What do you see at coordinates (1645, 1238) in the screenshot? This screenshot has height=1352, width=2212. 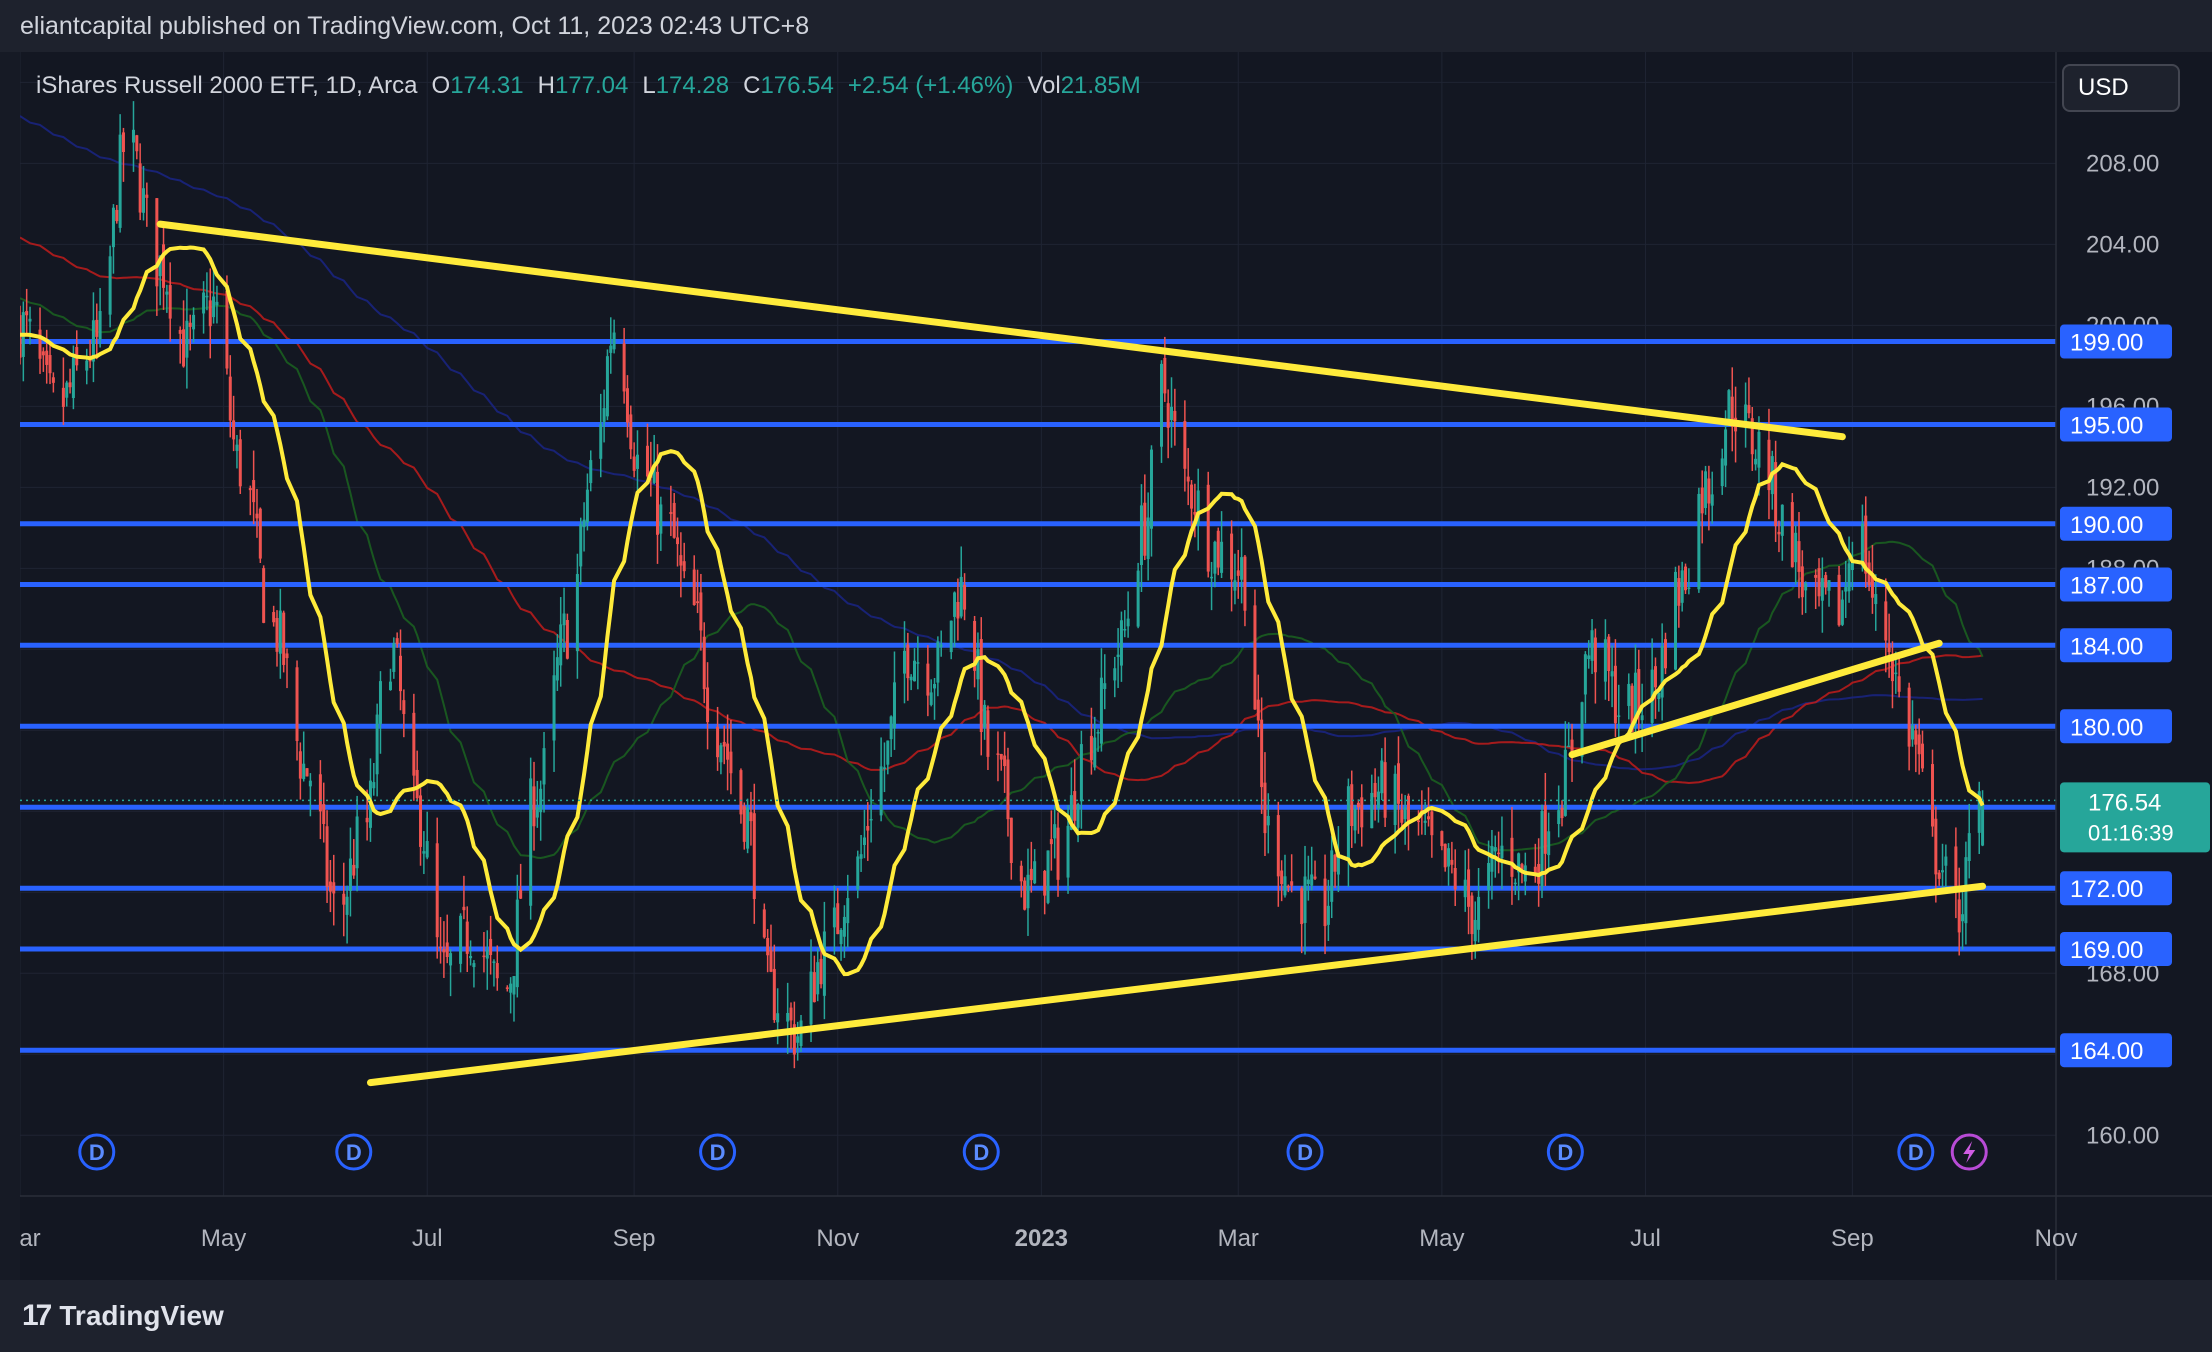 I see `time-tick-label: Jul` at bounding box center [1645, 1238].